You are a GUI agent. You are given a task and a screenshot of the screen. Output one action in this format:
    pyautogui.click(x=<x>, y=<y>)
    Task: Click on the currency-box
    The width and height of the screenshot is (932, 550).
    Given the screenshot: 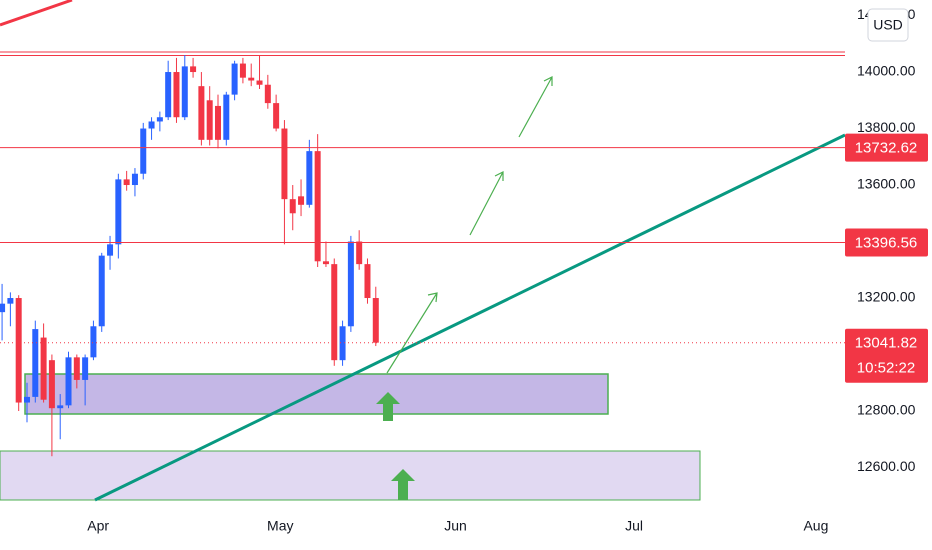 What is the action you would take?
    pyautogui.click(x=888, y=25)
    